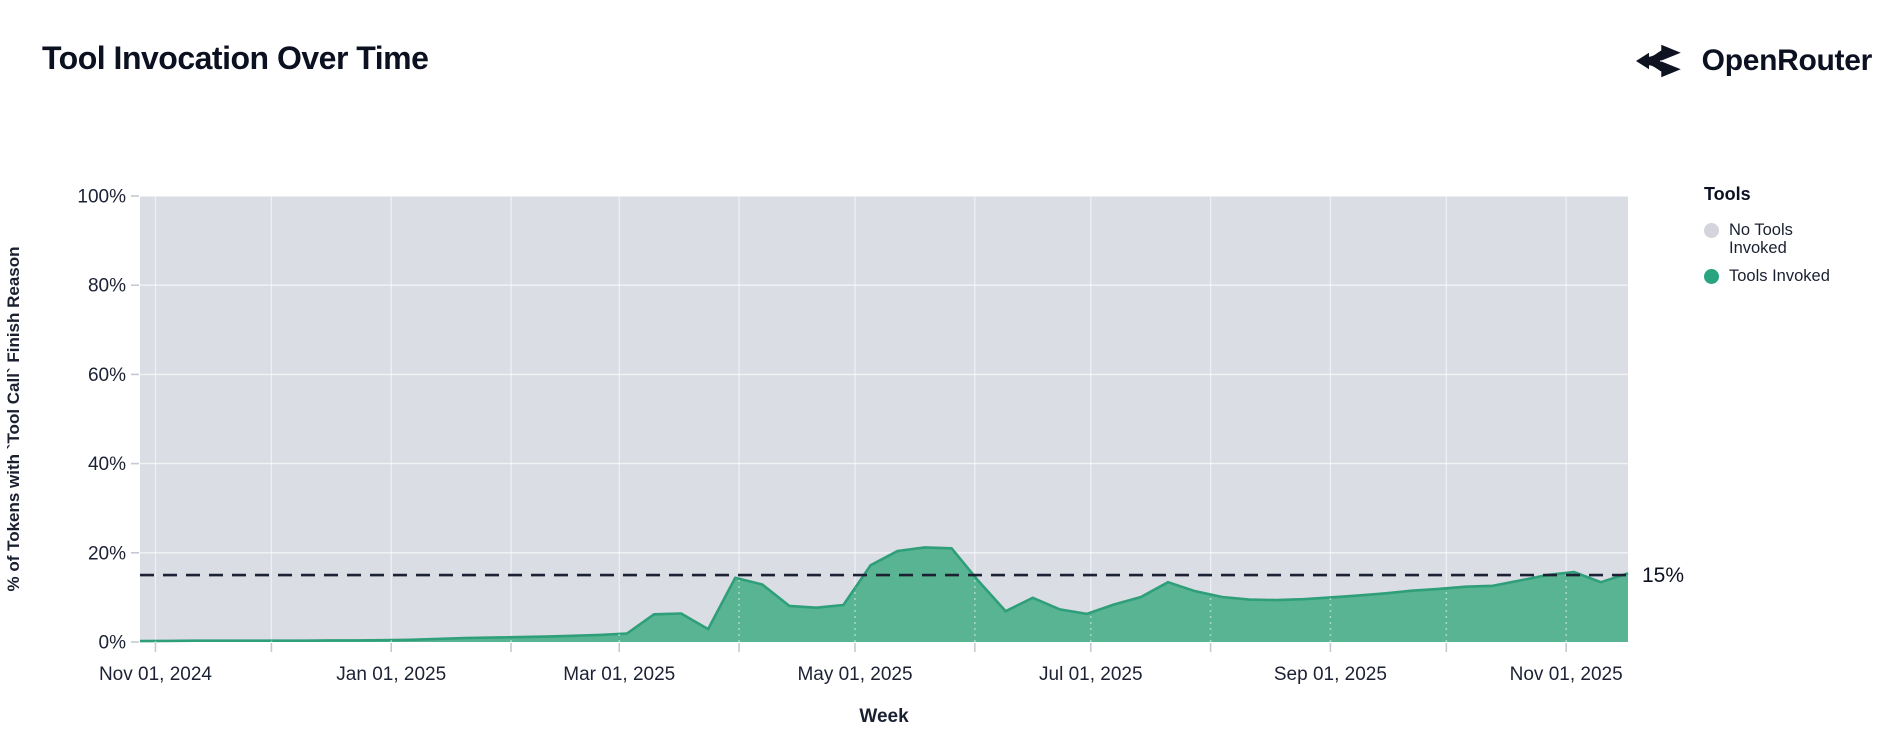 This screenshot has width=1894, height=740. What do you see at coordinates (1727, 194) in the screenshot?
I see `legend-title: Tools` at bounding box center [1727, 194].